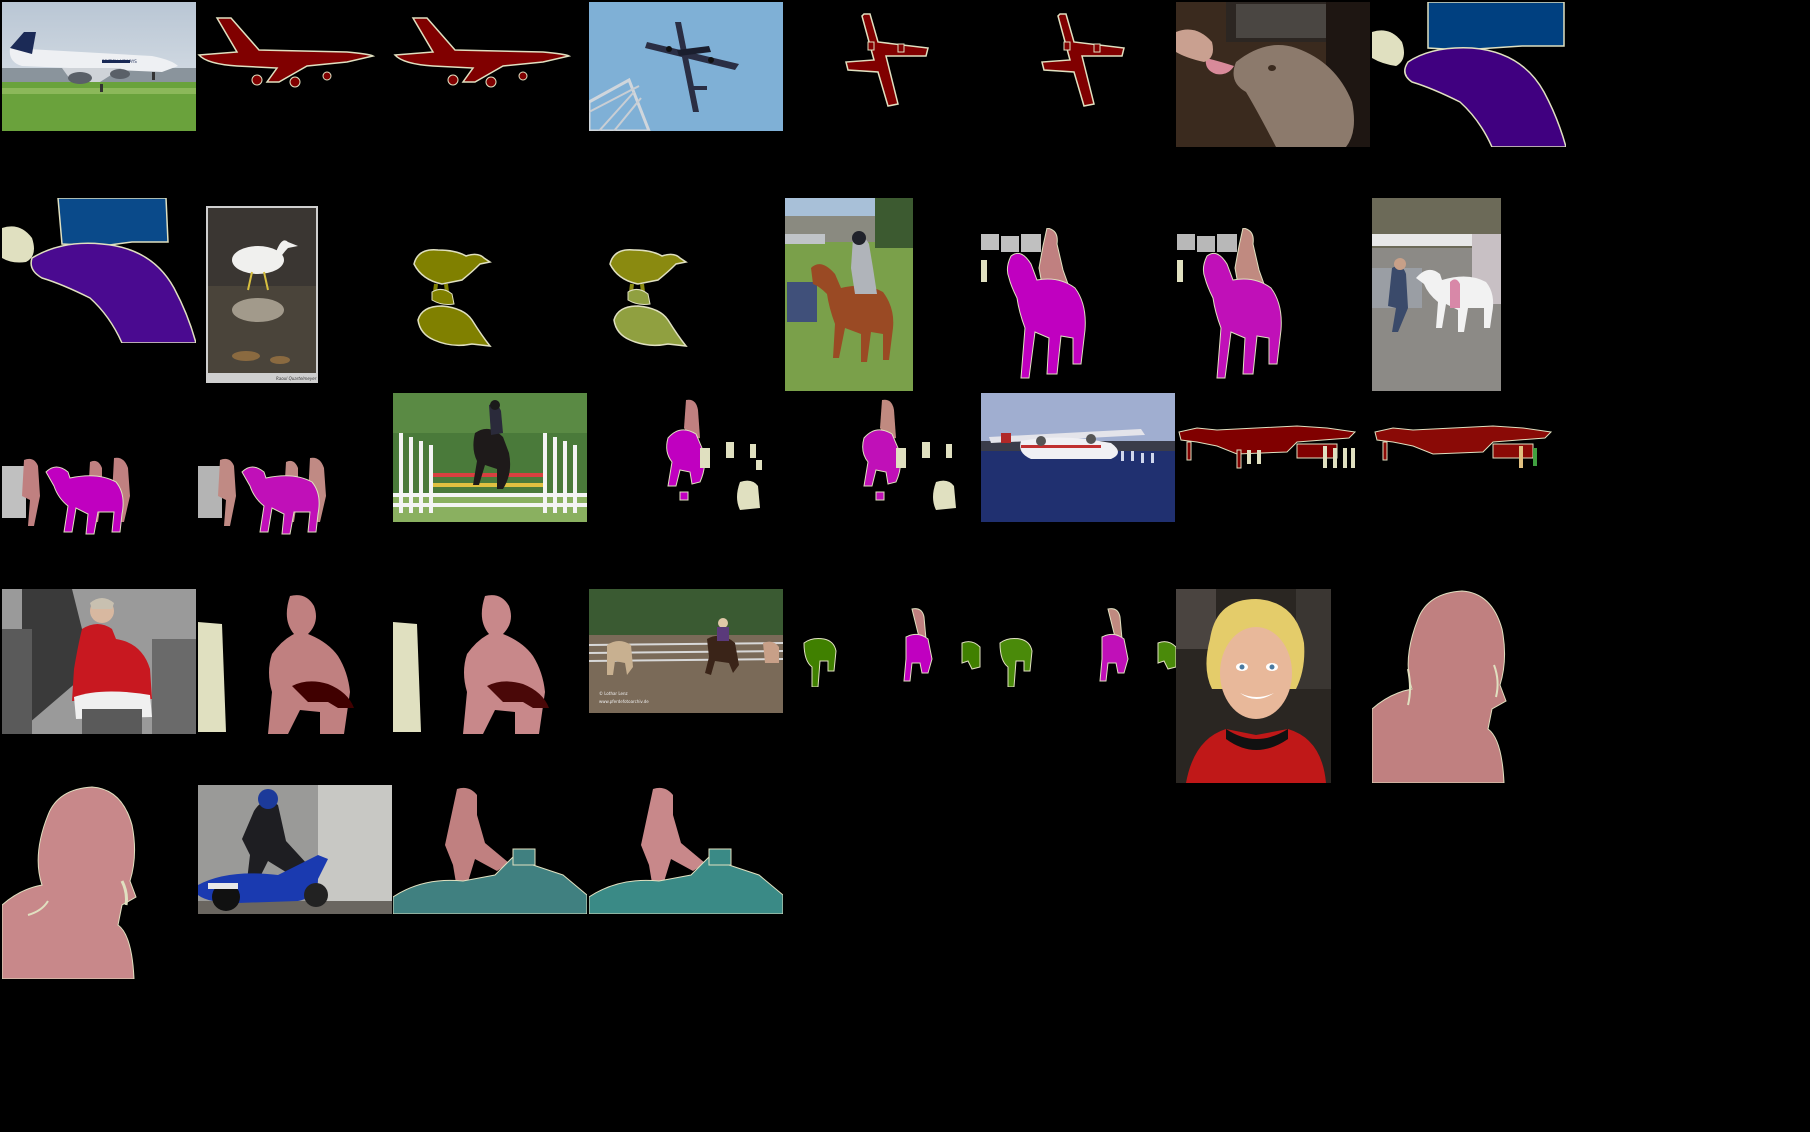 The image size is (1810, 1132). I want to click on show-jumping-photo, so click(490, 457).